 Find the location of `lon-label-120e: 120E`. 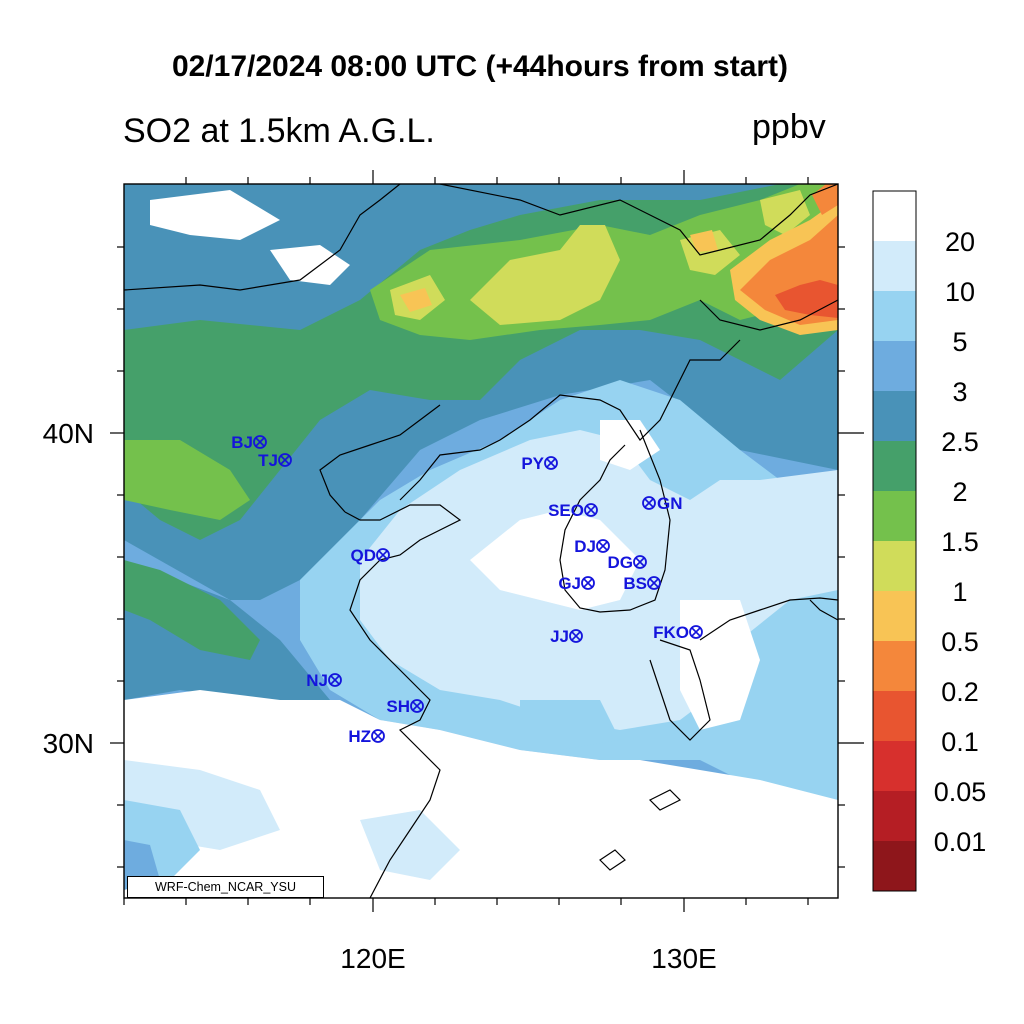

lon-label-120e: 120E is located at coordinates (372, 958).